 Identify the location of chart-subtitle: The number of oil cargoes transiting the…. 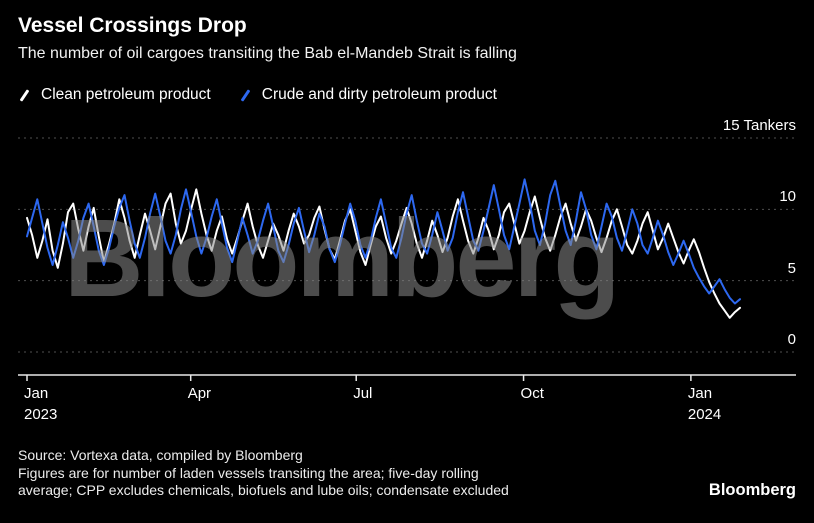
(267, 53).